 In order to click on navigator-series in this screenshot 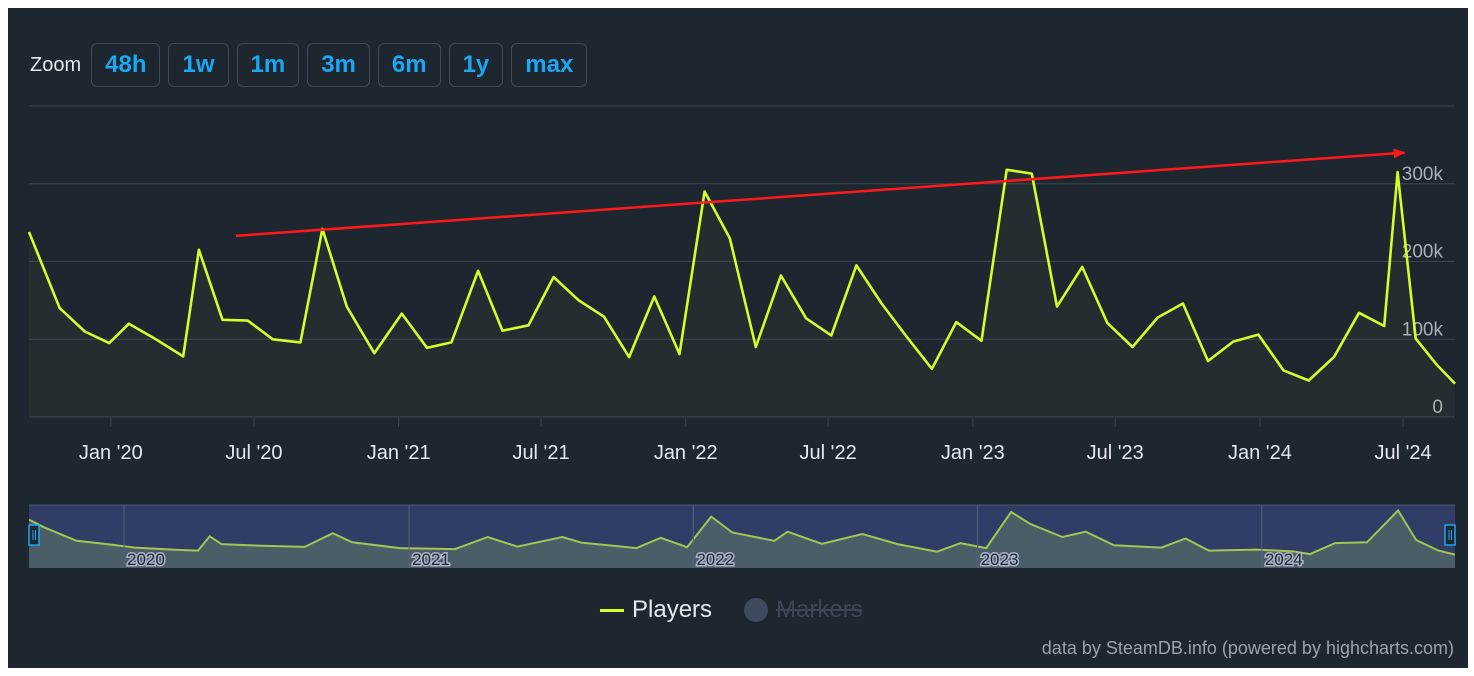, I will do `click(742, 538)`.